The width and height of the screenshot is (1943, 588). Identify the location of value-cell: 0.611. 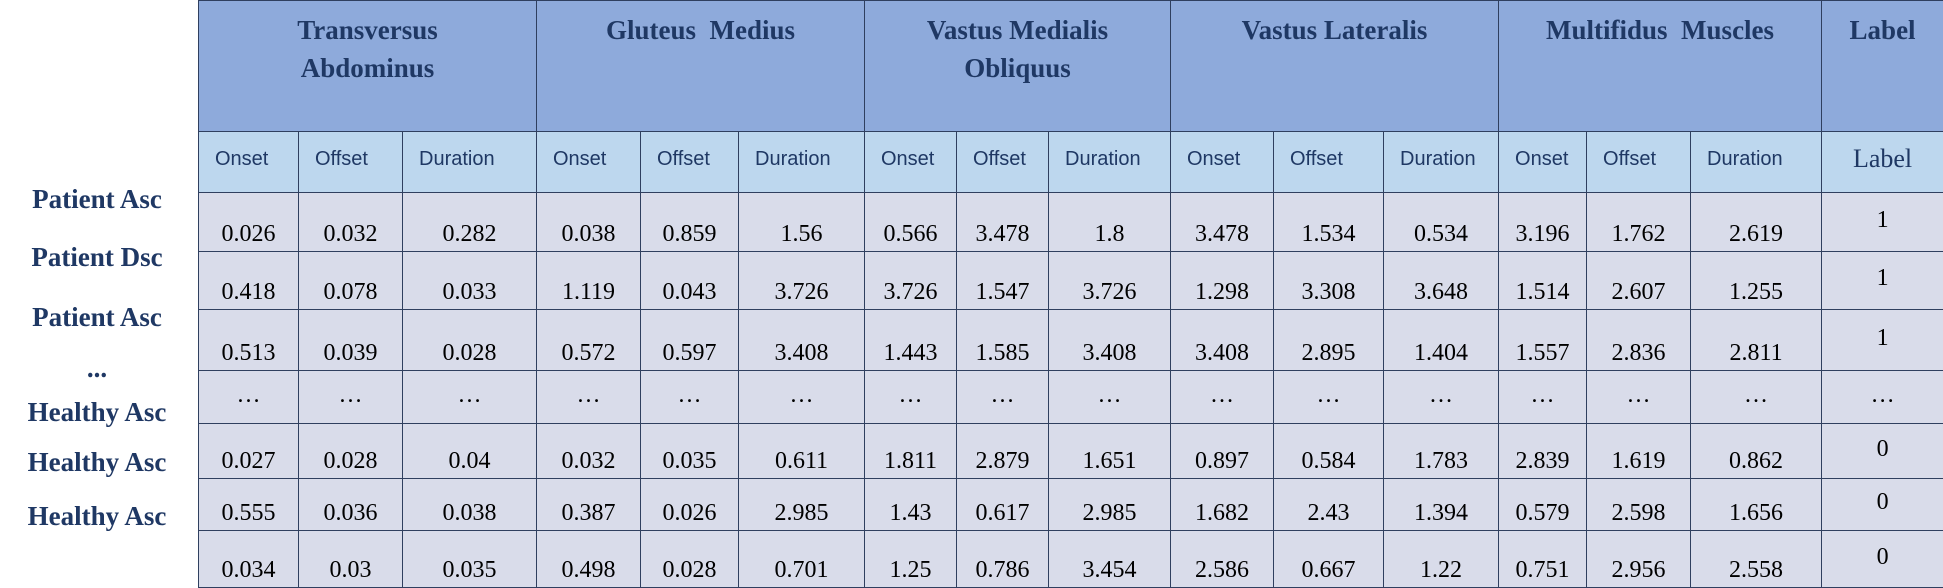
(802, 451).